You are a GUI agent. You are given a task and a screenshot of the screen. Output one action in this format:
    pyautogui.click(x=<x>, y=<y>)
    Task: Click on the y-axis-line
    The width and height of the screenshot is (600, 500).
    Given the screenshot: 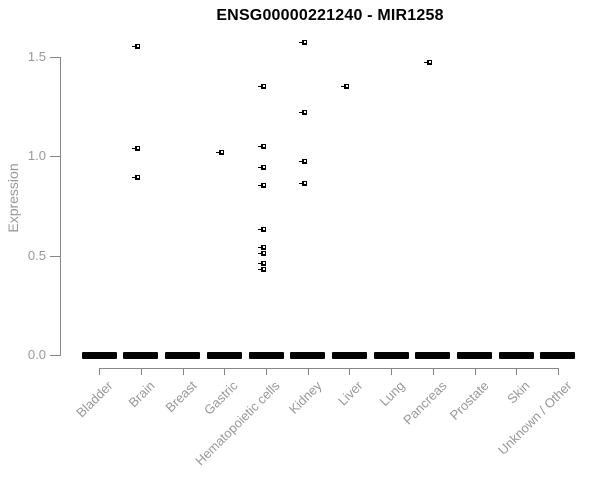 What is the action you would take?
    pyautogui.click(x=60, y=206)
    